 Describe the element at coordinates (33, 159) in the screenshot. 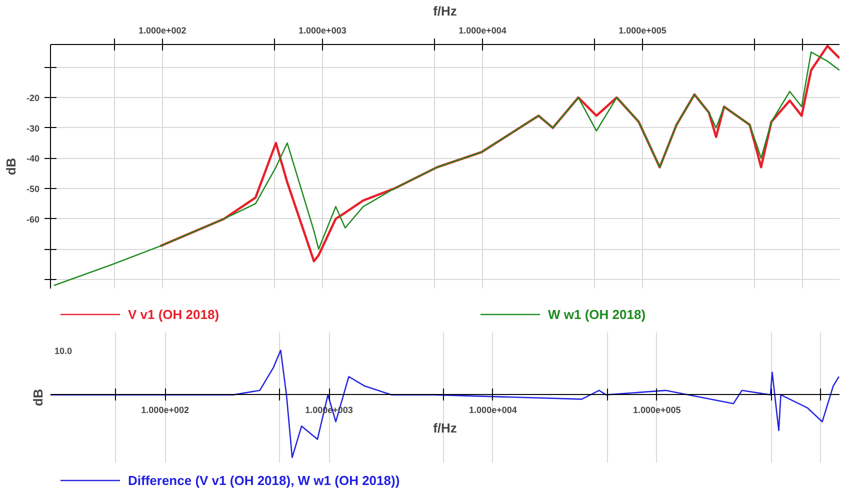

I see `y-tick-label: -40` at that location.